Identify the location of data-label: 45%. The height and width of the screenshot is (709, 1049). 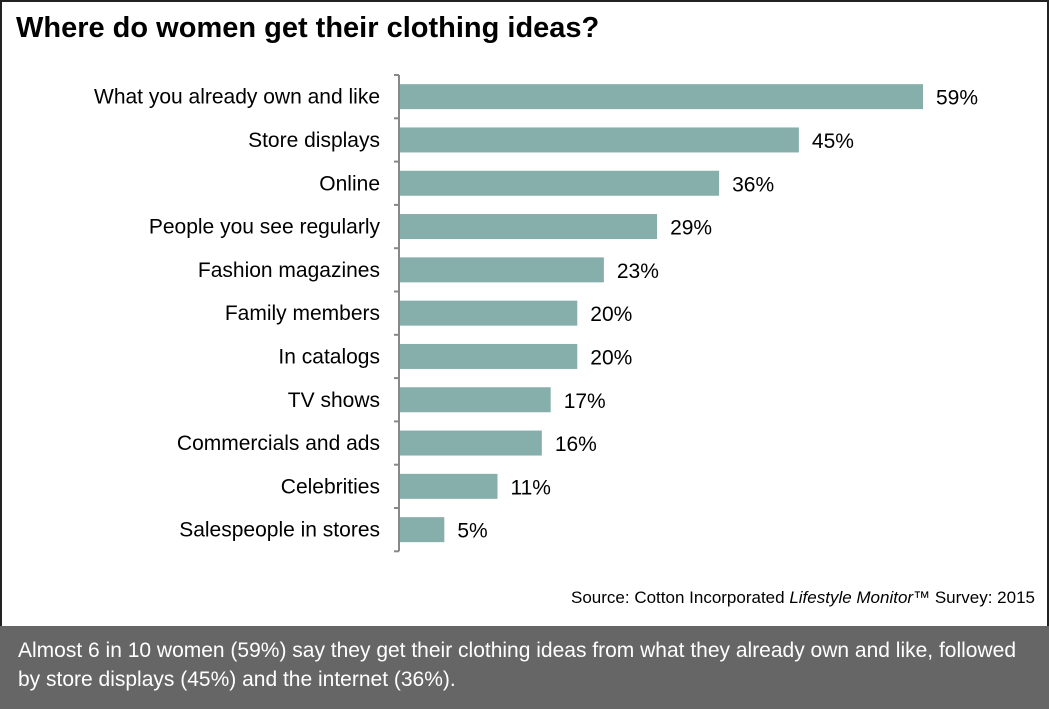
(833, 141).